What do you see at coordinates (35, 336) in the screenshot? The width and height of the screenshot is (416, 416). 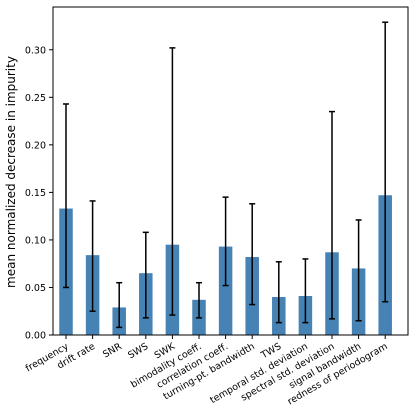 I see `y-tick-label: 0.00` at bounding box center [35, 336].